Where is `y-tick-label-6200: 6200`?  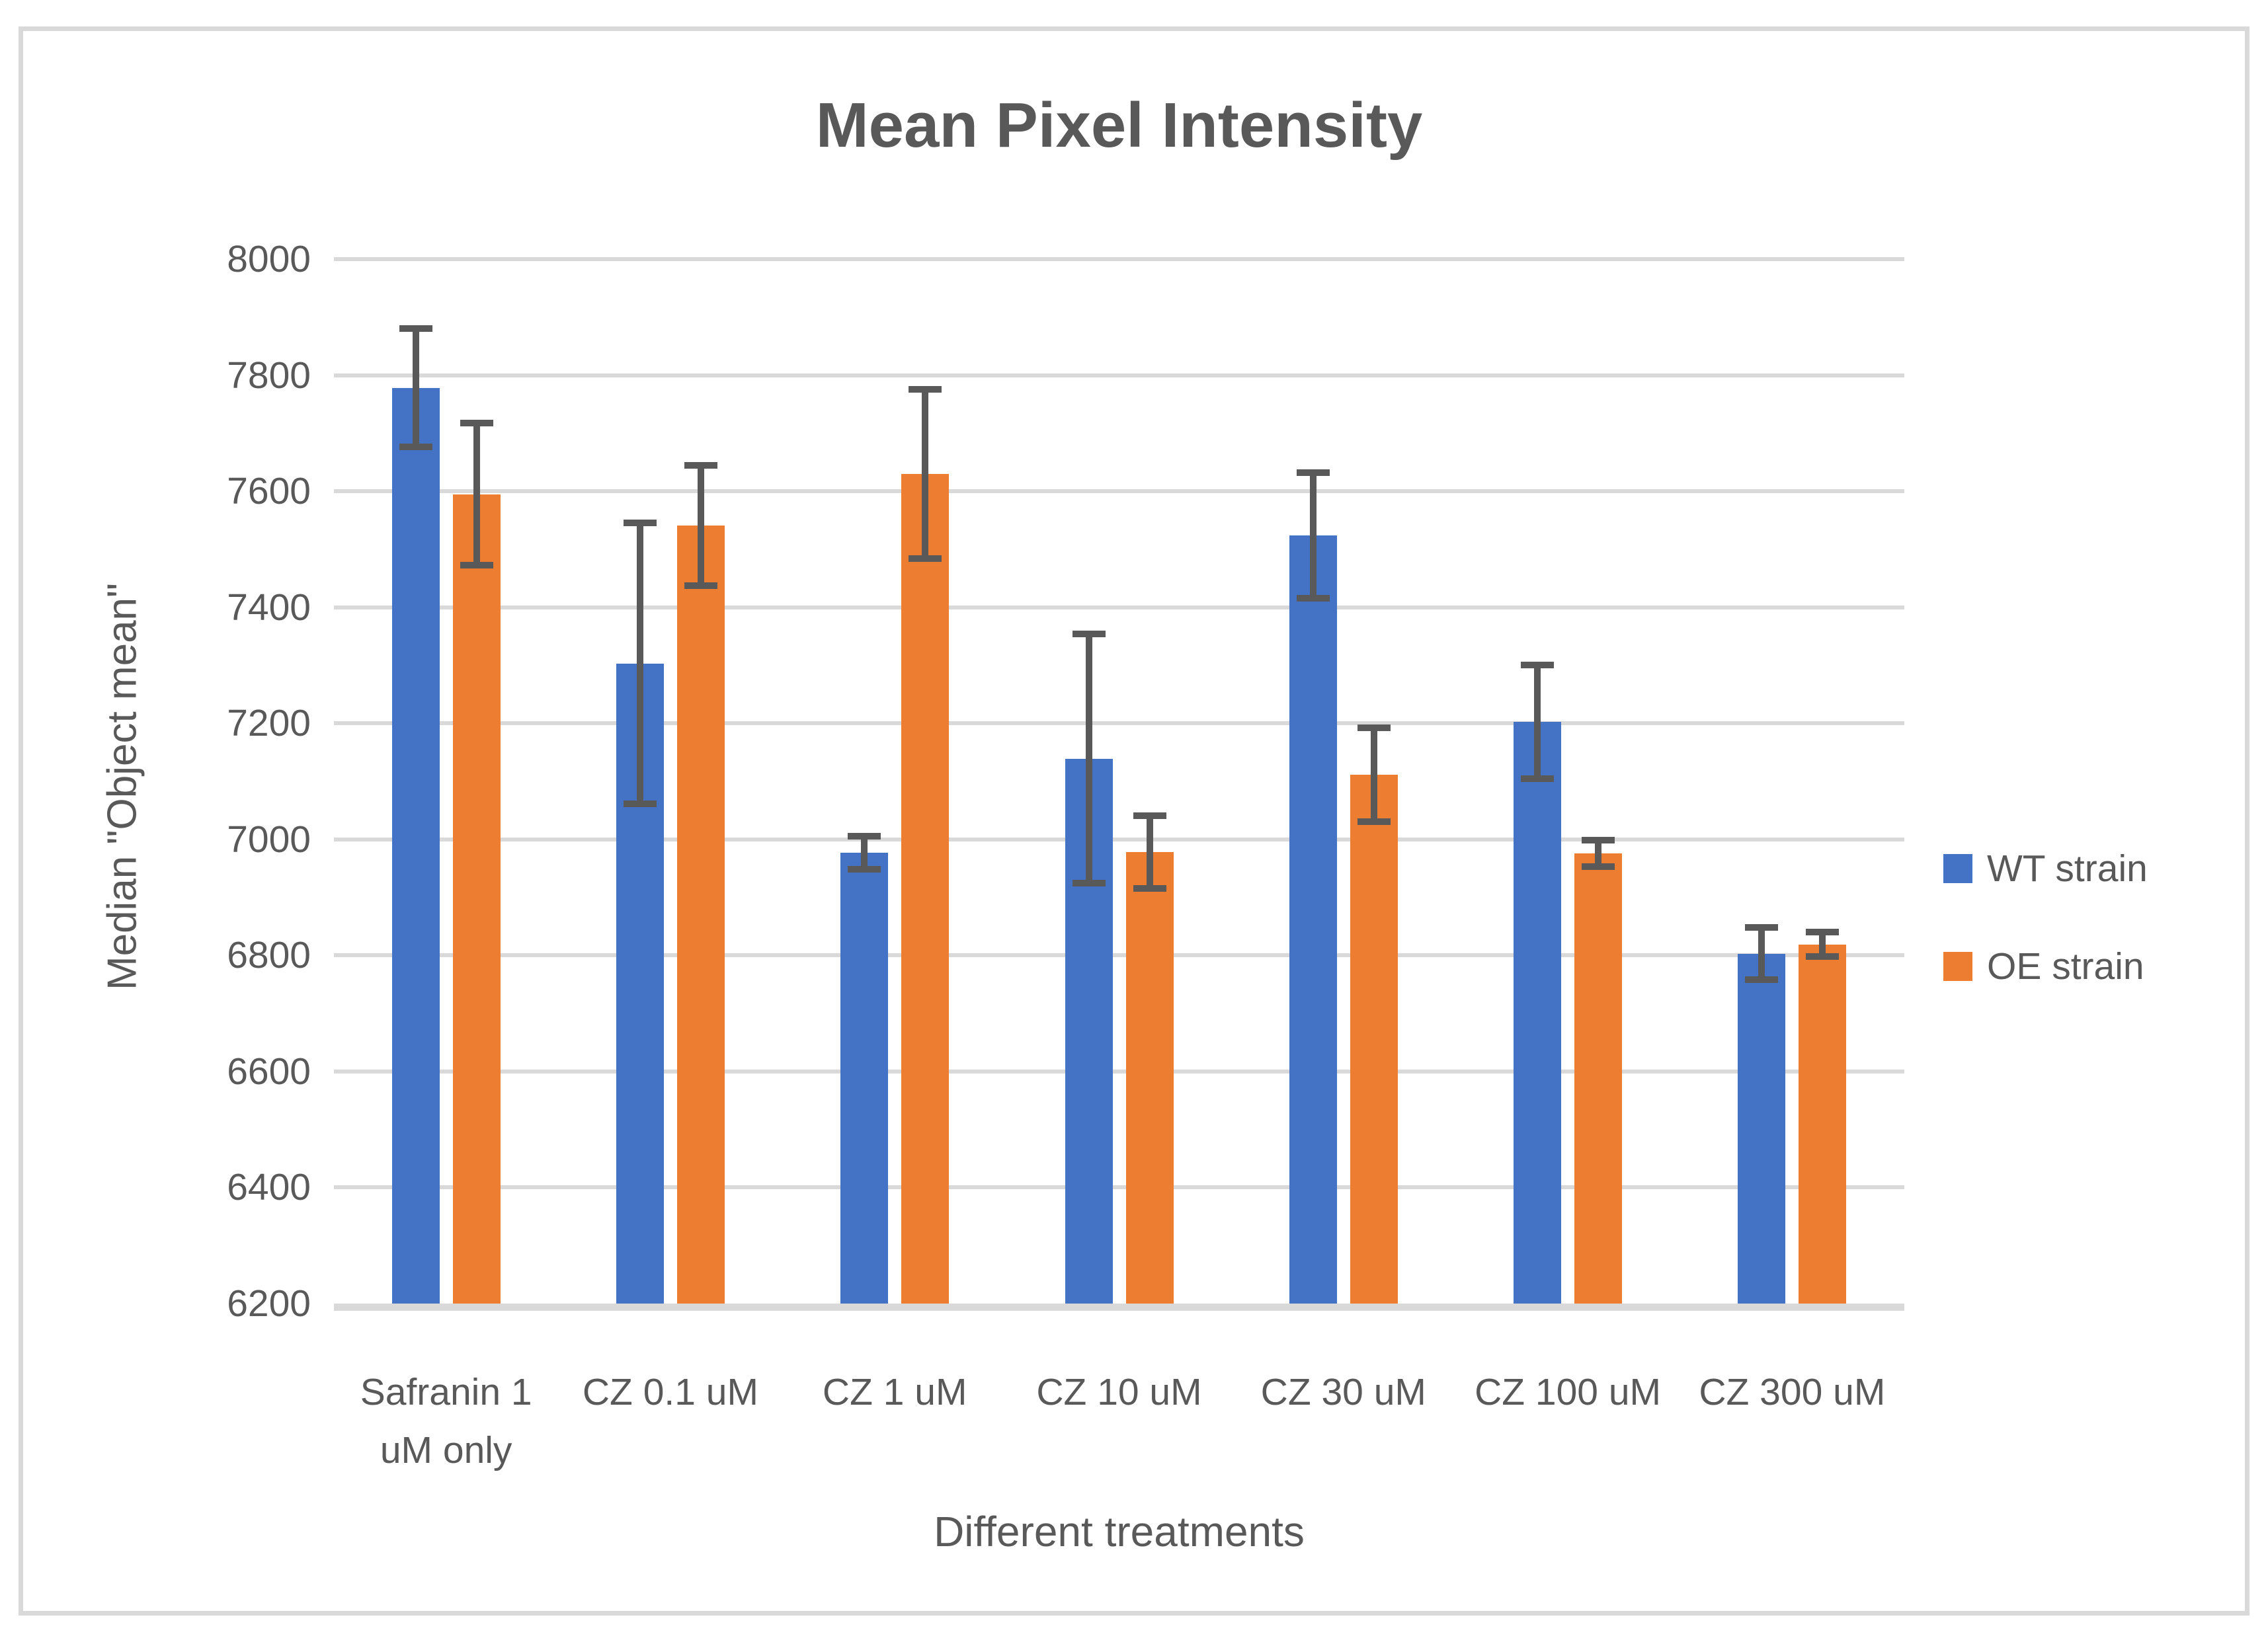
y-tick-label-6200: 6200 is located at coordinates (269, 1304).